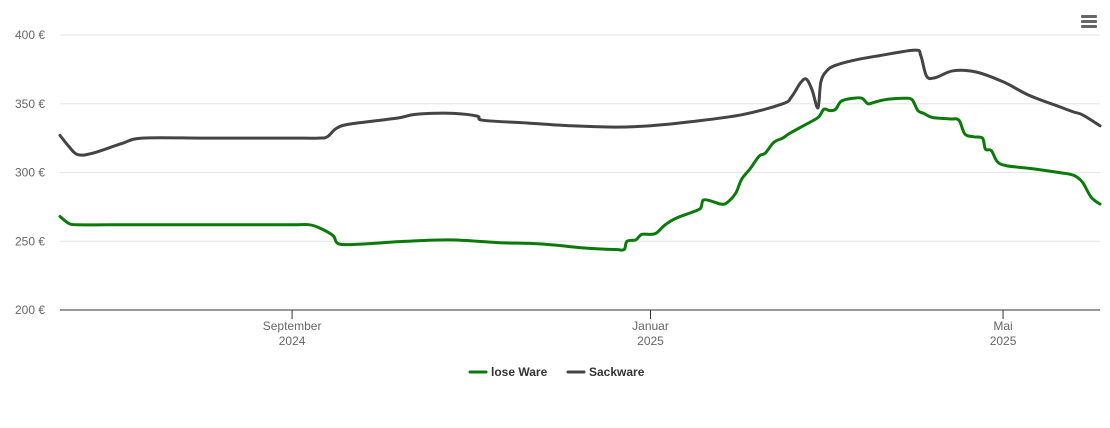  Describe the element at coordinates (1089, 22) in the screenshot. I see `hamburger-menu-icon` at that location.